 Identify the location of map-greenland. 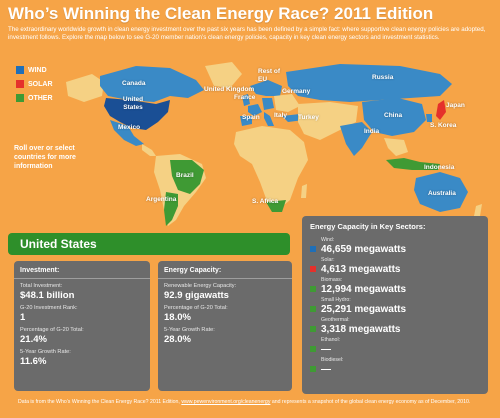
(223, 75).